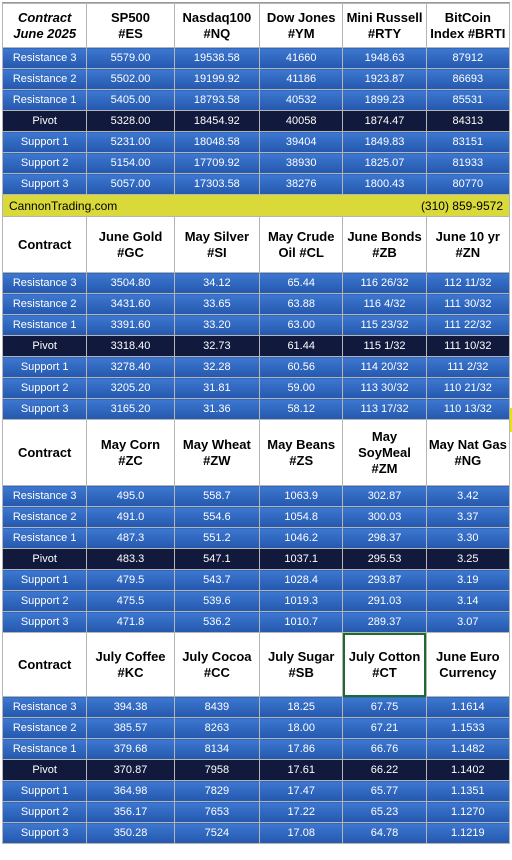 This screenshot has height=860, width=512. What do you see at coordinates (384, 812) in the screenshot?
I see `value-cell: 65.23` at bounding box center [384, 812].